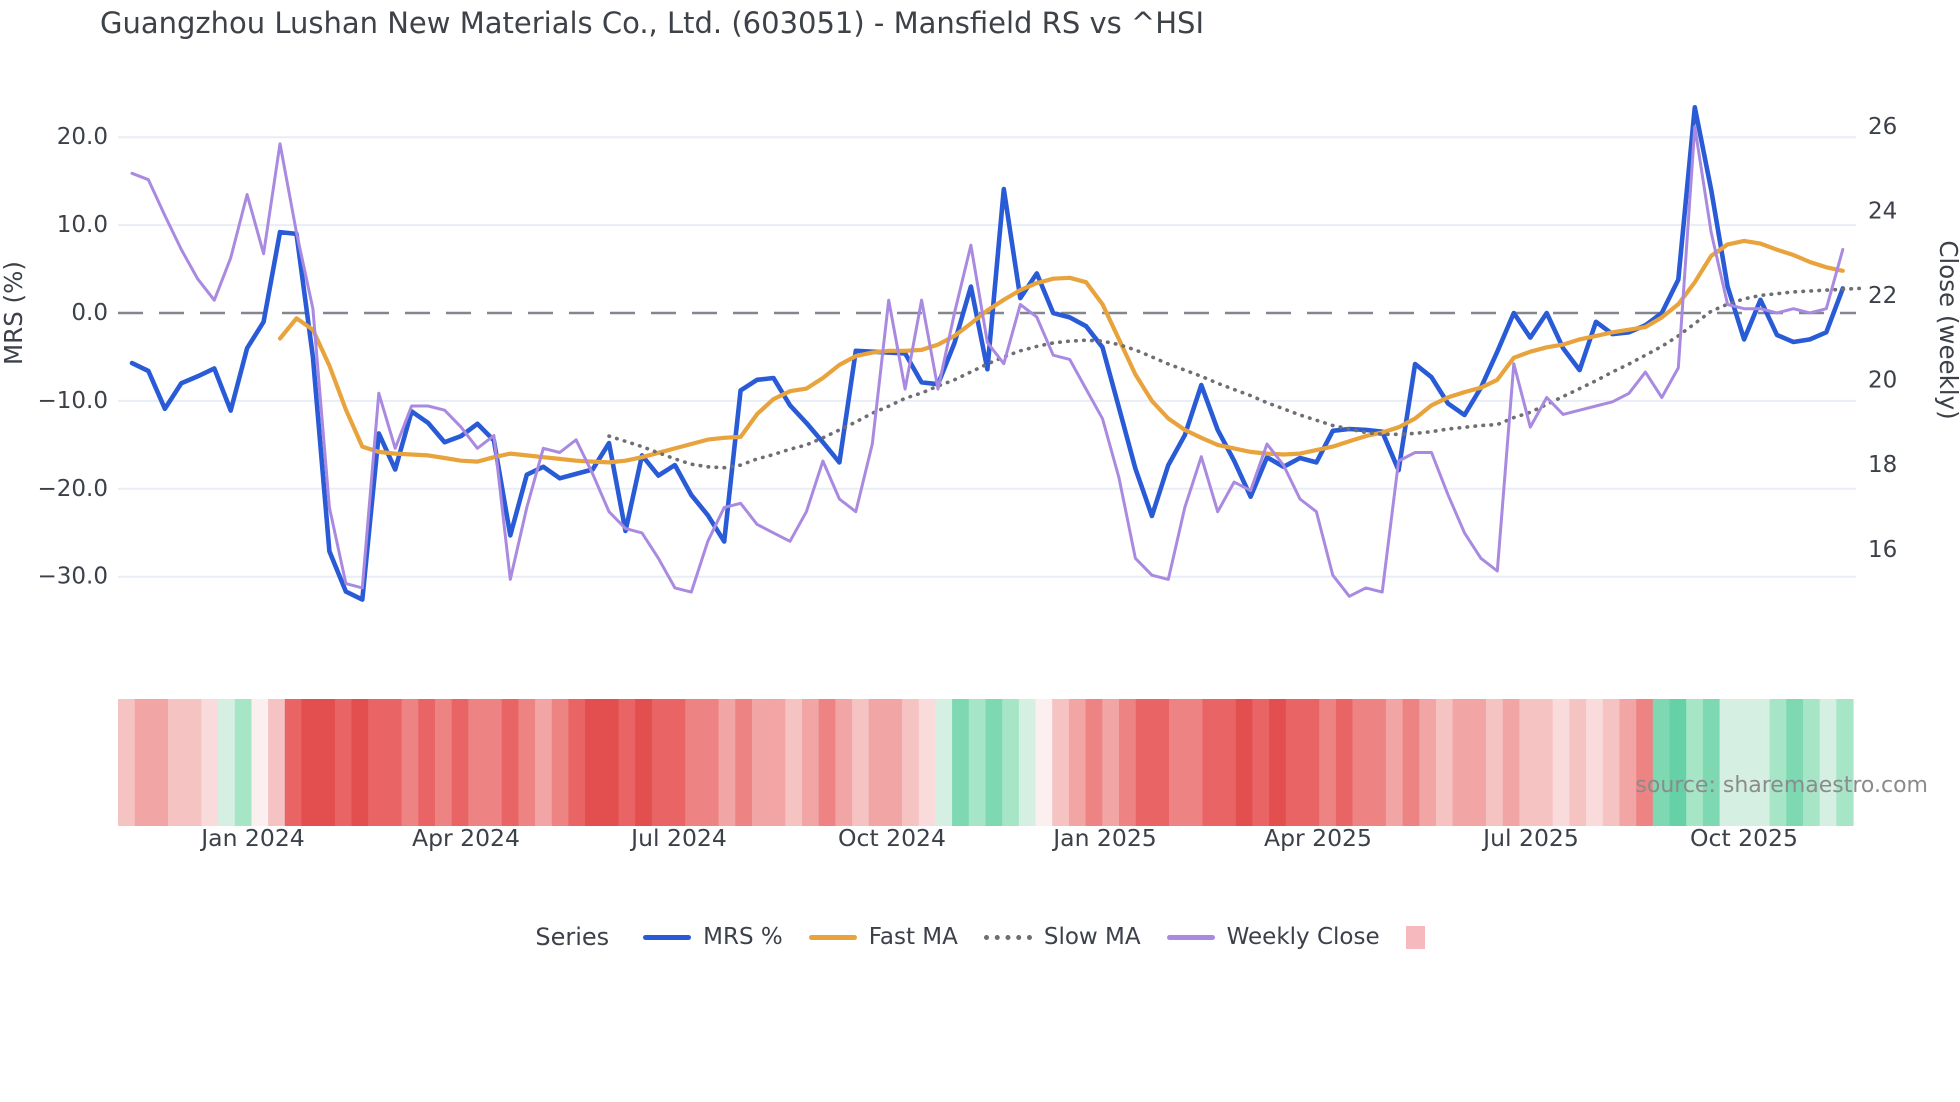  Describe the element at coordinates (1530, 838) in the screenshot. I see `x-tick-label: Jul 2025` at that location.